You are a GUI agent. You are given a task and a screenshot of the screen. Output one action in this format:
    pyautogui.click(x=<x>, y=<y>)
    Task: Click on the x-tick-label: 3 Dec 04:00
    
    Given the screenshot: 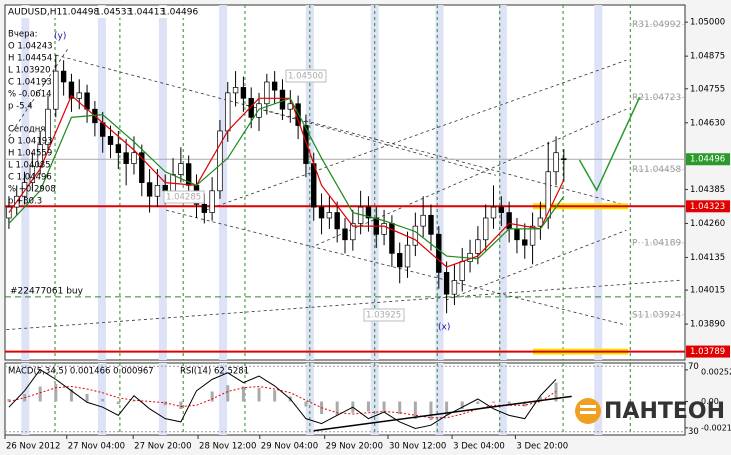 What is the action you would take?
    pyautogui.click(x=479, y=447)
    